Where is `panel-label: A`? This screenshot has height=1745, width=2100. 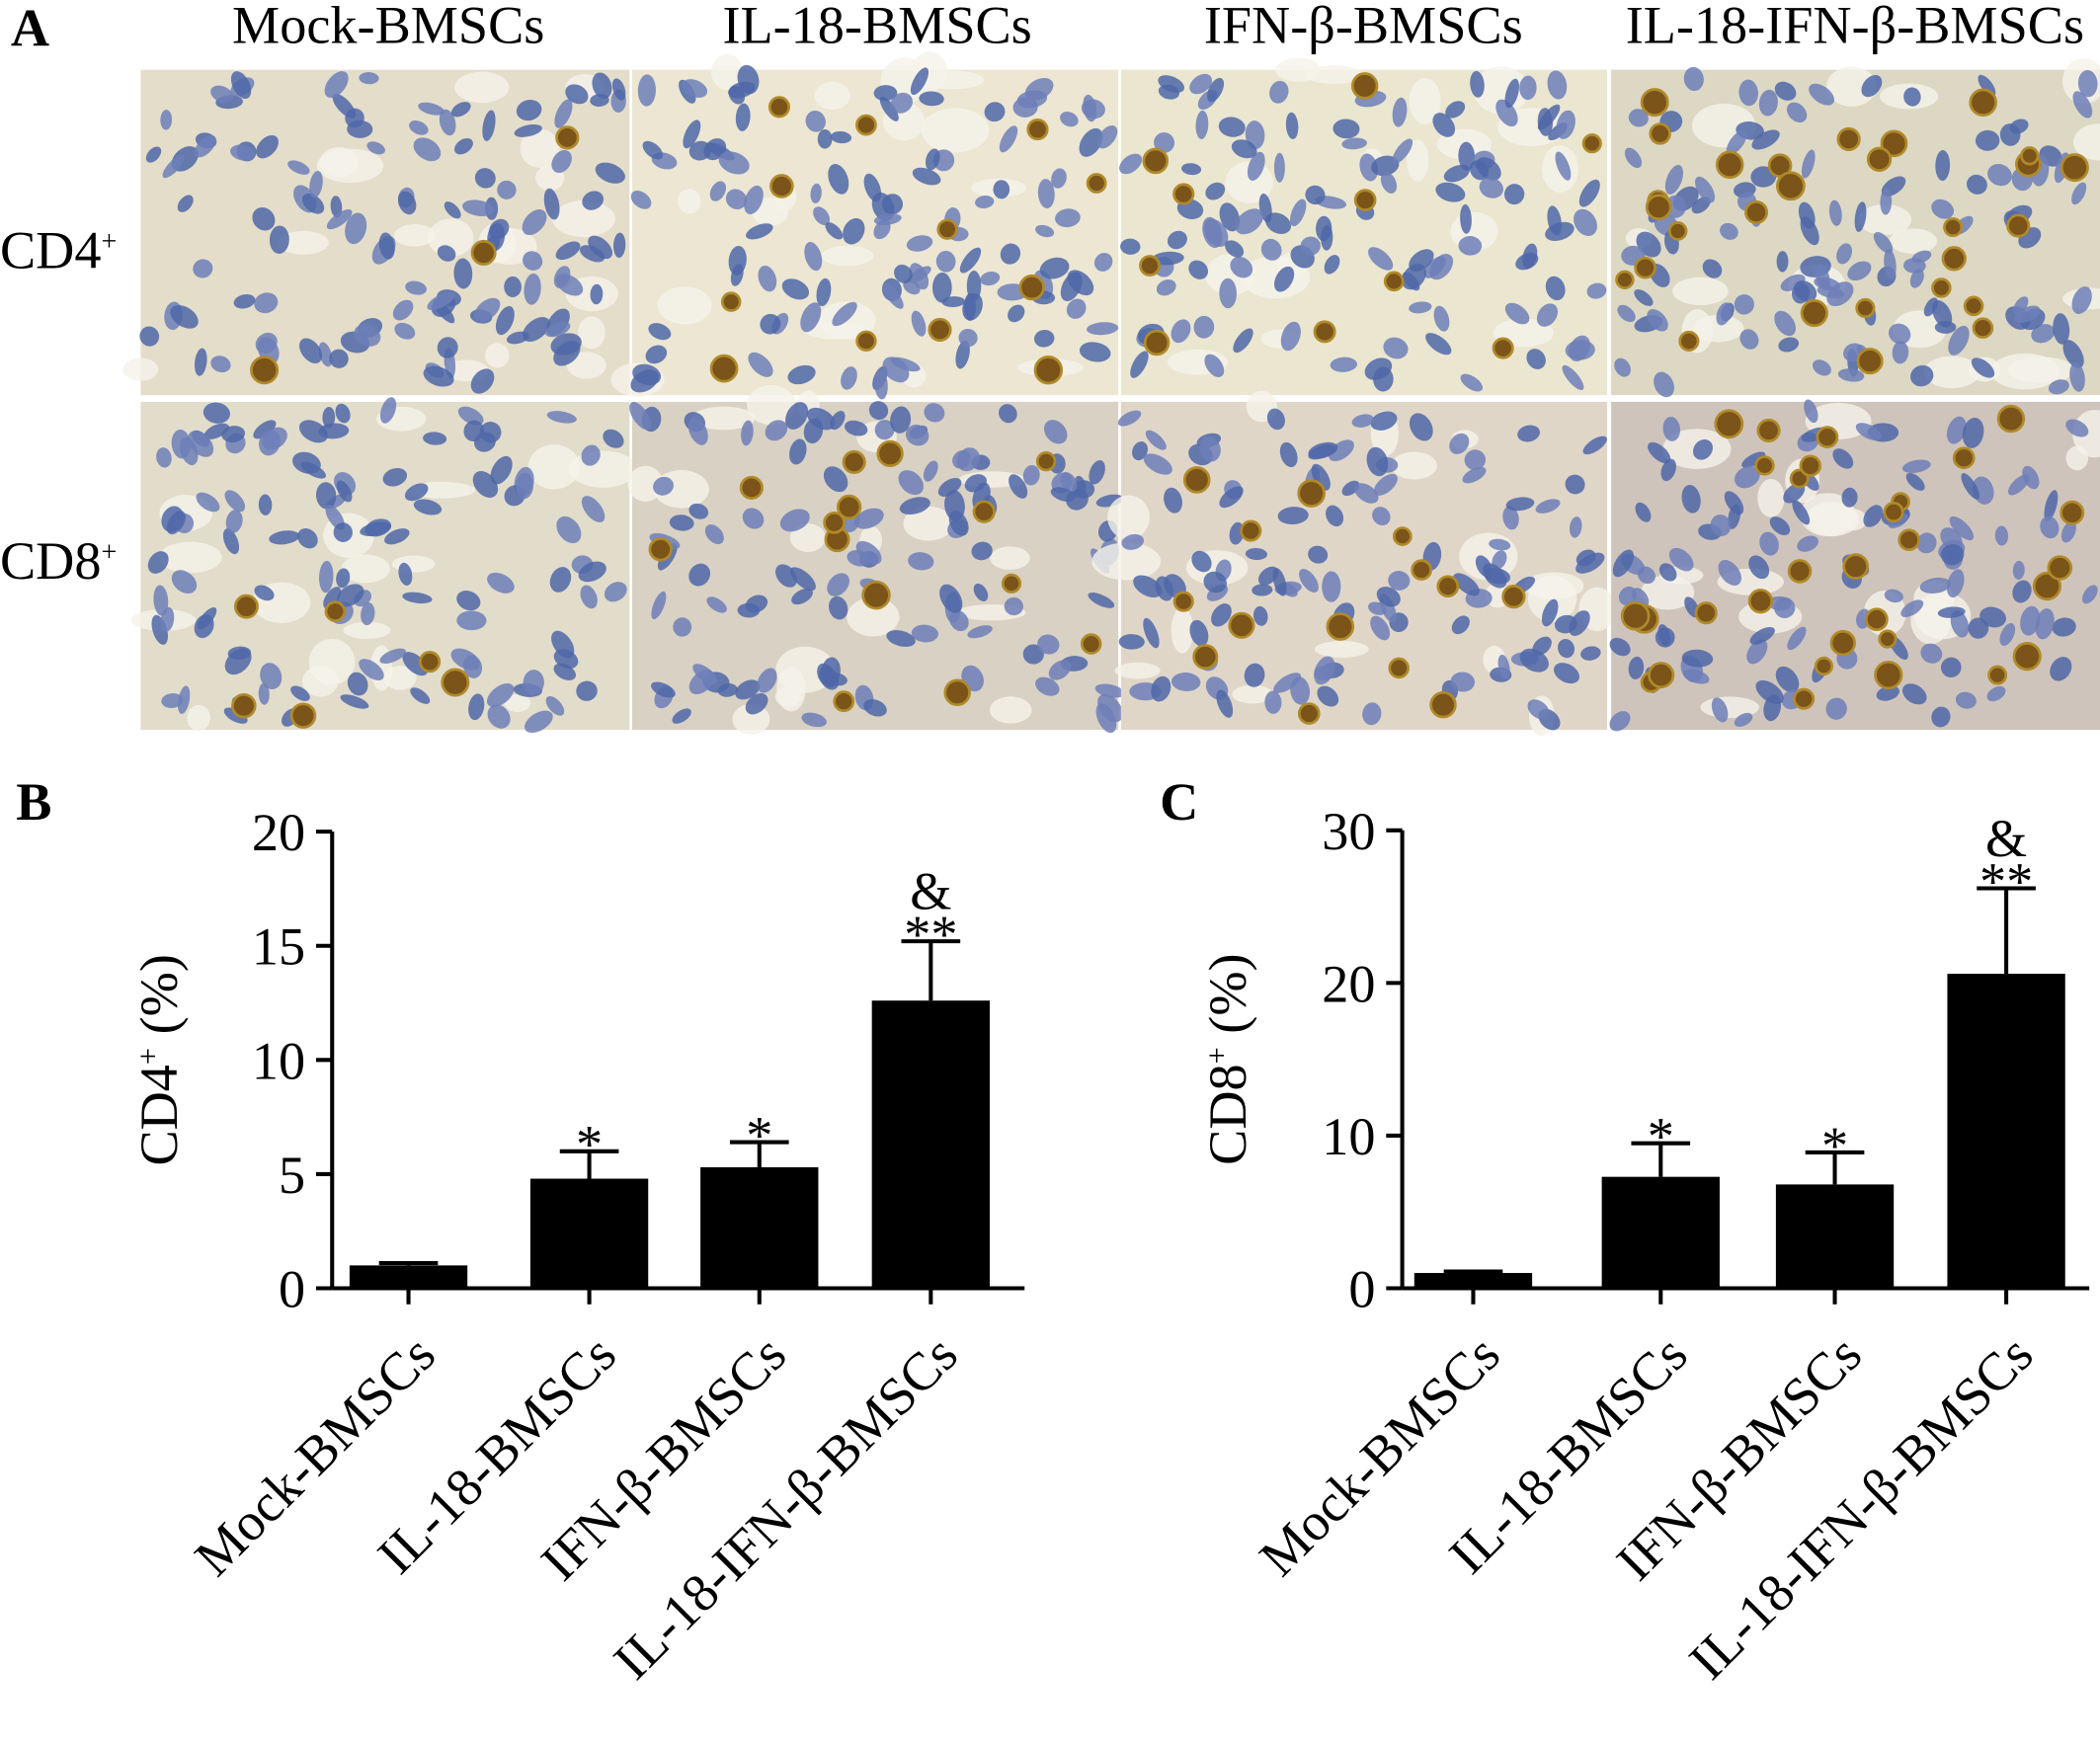
panel-label: A is located at coordinates (30, 28).